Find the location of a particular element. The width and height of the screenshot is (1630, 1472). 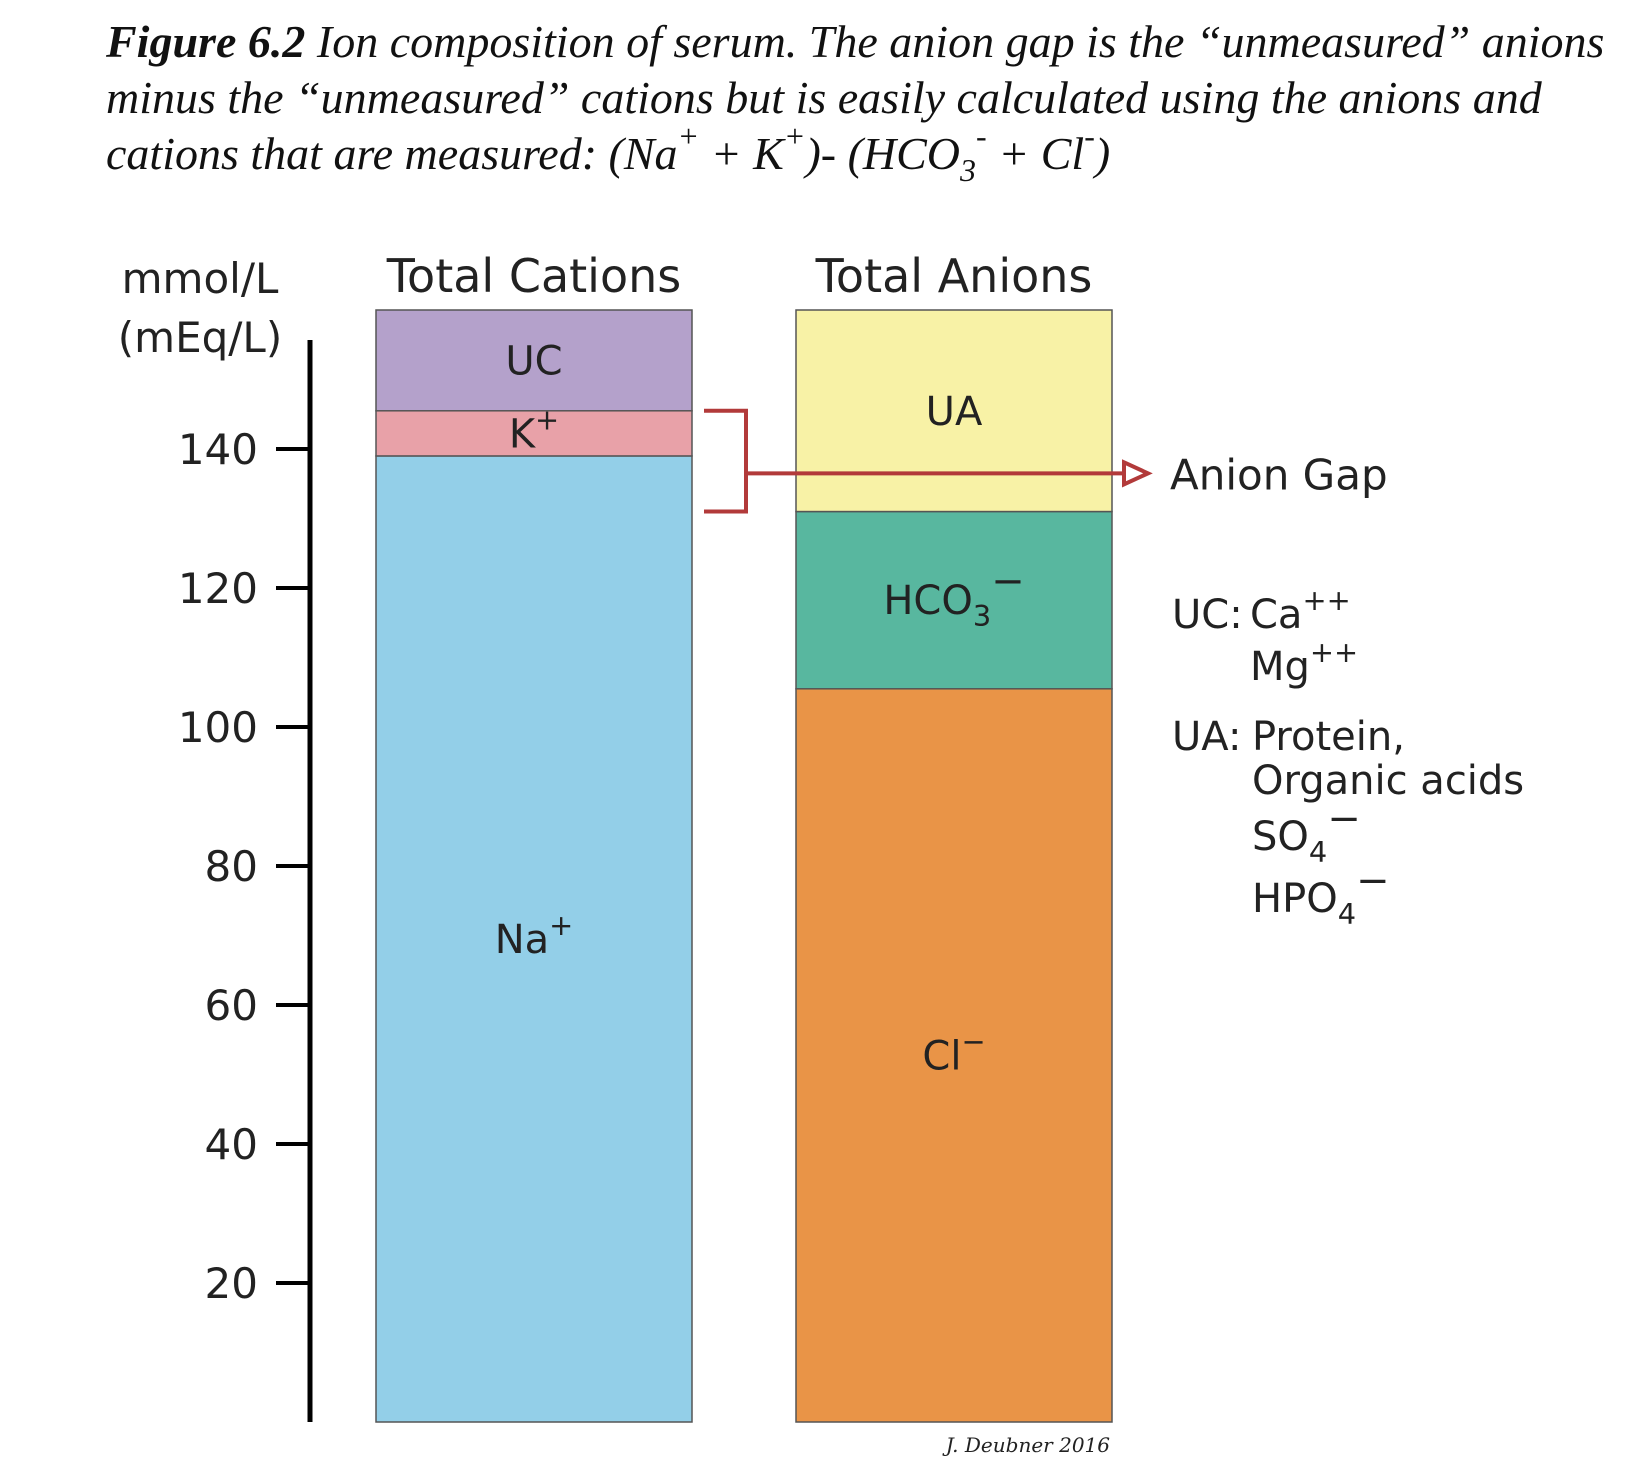

anion-gap-bracket is located at coordinates (726, 461).